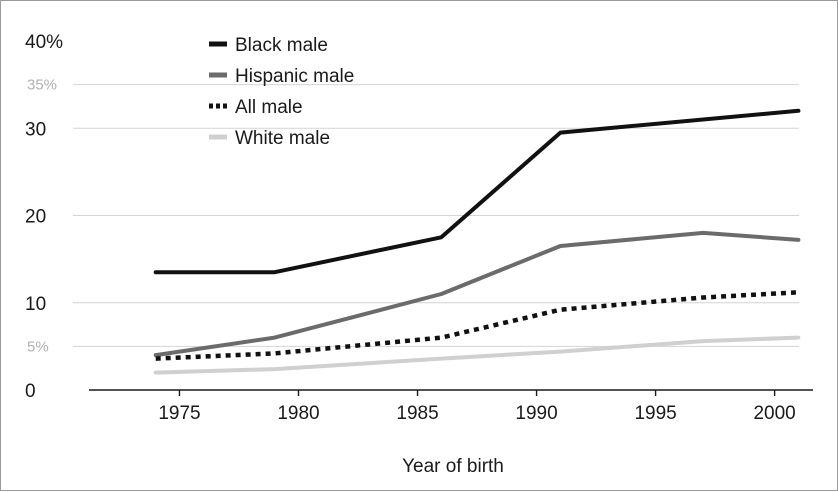  I want to click on y-tick-label-5: 5%, so click(38, 346).